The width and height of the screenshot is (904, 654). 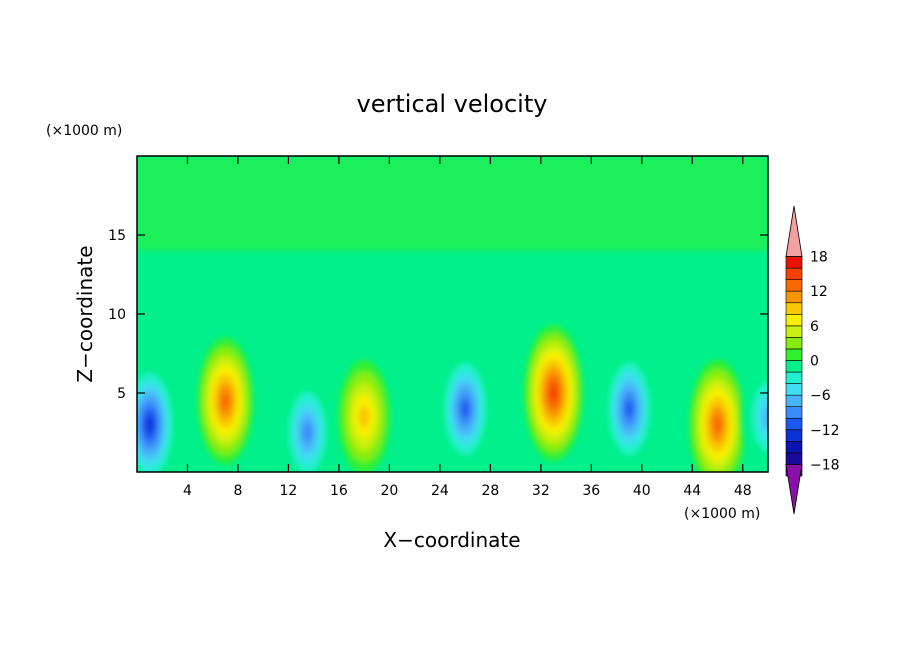 I want to click on upper-field, so click(x=452, y=203).